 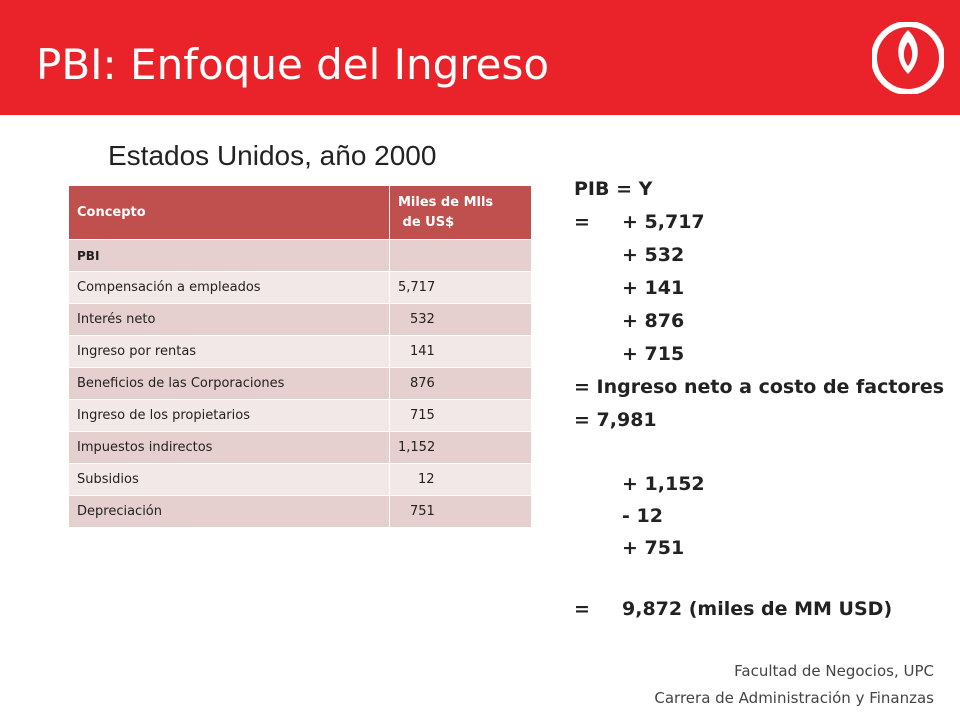 I want to click on equation-line: + 715, so click(x=653, y=354).